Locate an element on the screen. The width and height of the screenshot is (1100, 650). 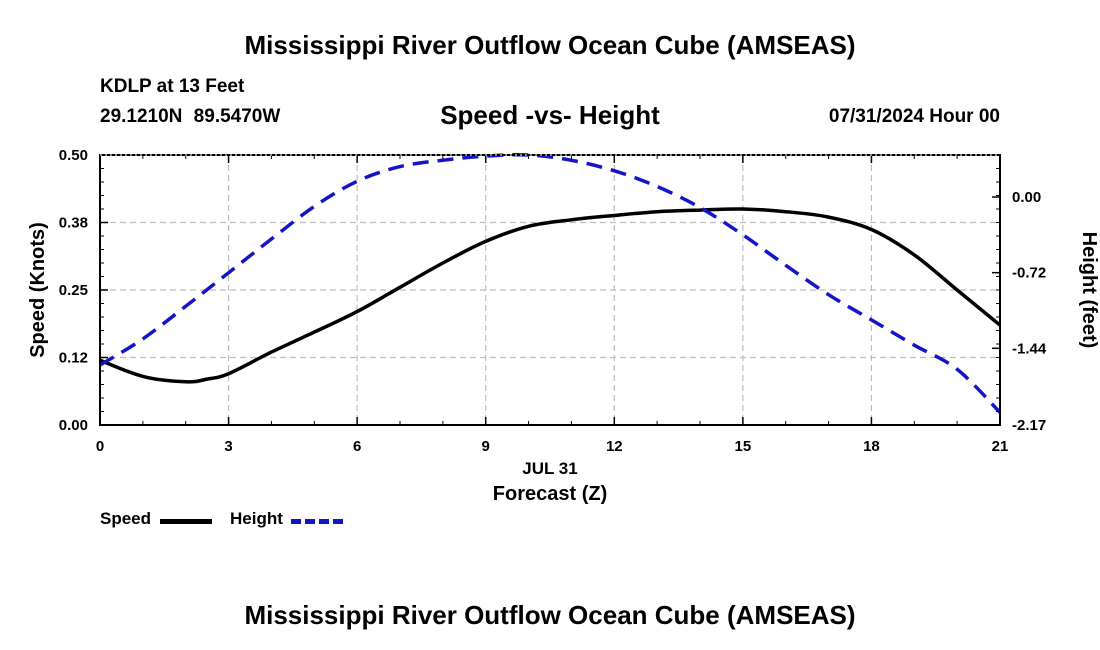
y-tick-label: 0.25 is located at coordinates (73, 290).